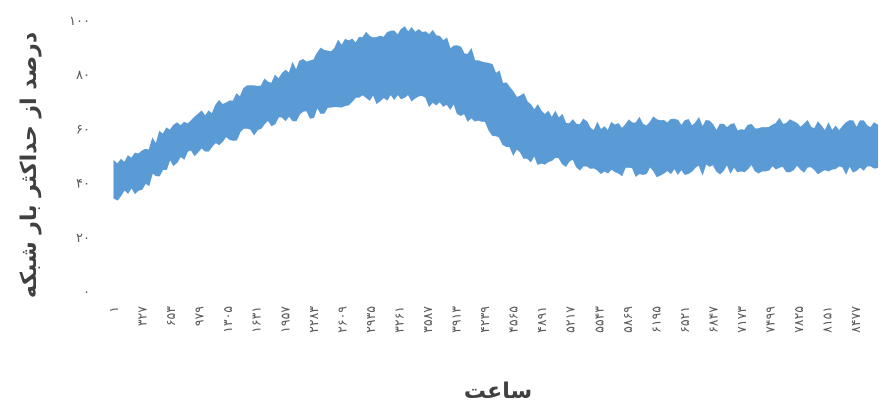  What do you see at coordinates (284, 319) in the screenshot?
I see `x-tick-label: ۱۹۵۷` at bounding box center [284, 319].